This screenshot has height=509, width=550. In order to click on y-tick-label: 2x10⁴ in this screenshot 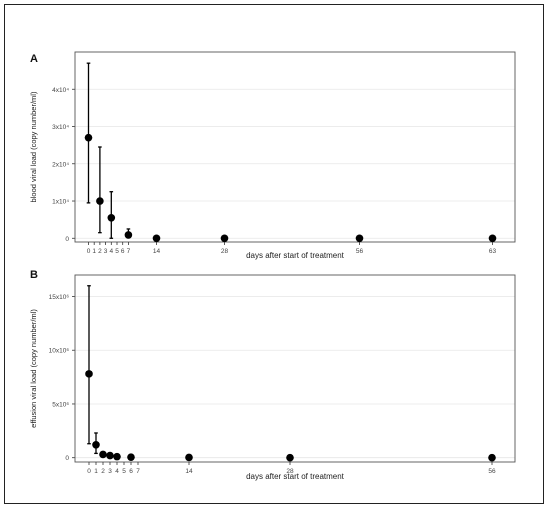, I will do `click(60, 164)`.